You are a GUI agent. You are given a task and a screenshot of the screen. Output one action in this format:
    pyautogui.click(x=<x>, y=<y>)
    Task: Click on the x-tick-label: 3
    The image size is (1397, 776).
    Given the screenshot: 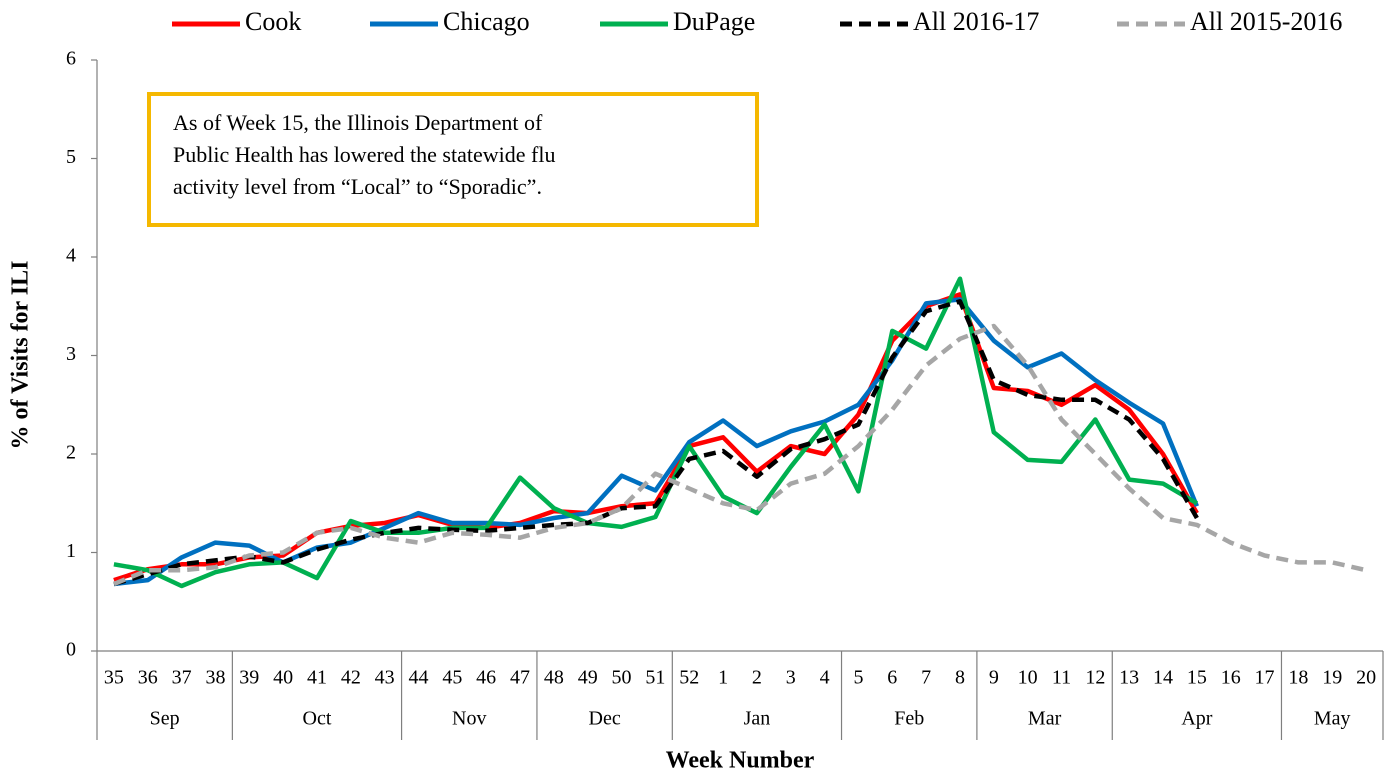 What is the action you would take?
    pyautogui.click(x=791, y=678)
    